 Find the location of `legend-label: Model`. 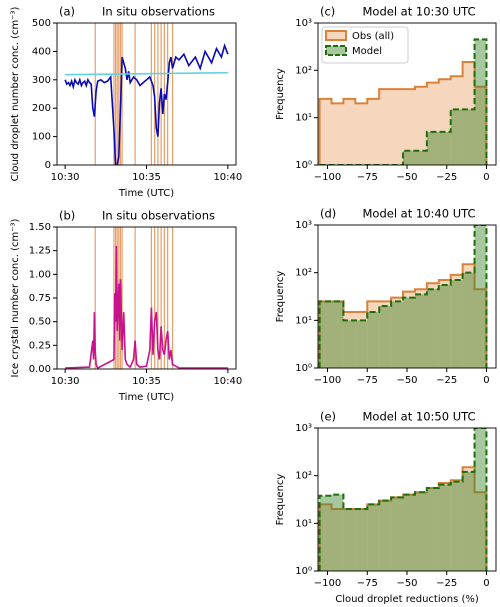

legend-label: Model is located at coordinates (367, 51).